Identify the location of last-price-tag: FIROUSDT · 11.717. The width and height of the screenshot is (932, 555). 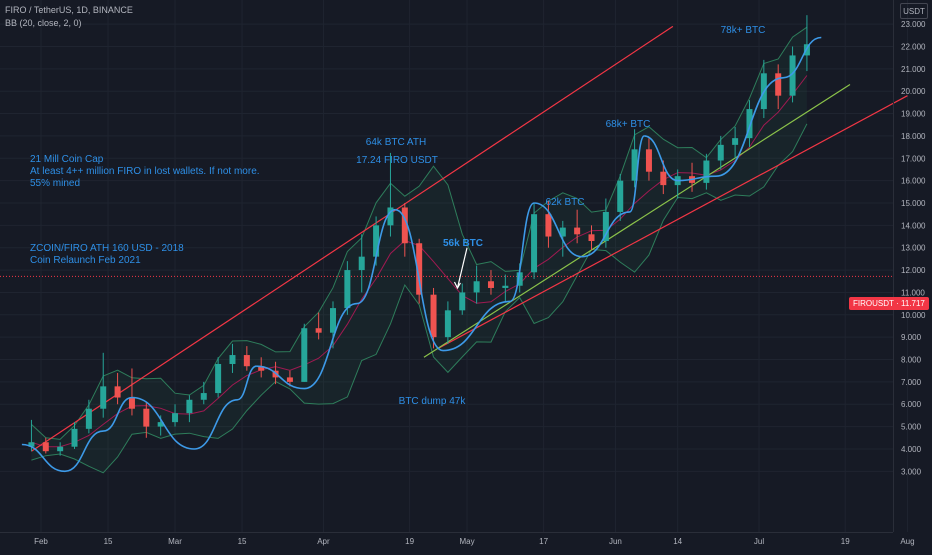
(889, 303).